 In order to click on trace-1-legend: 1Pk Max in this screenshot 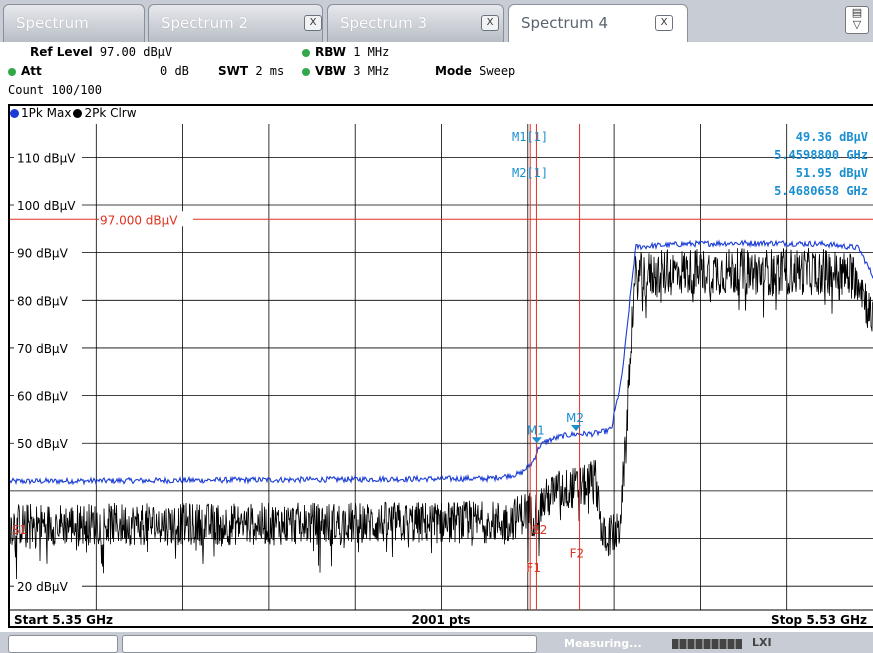, I will do `click(40, 113)`.